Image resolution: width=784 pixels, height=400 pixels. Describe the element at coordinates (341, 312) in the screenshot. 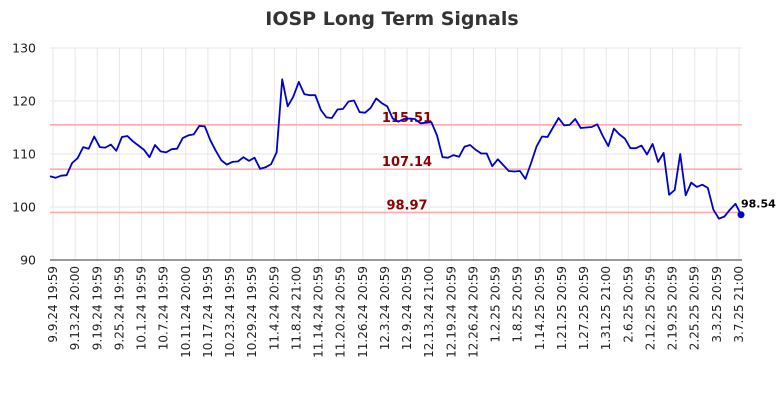

I see `x-tick-label: 11.20.24 20:59` at that location.